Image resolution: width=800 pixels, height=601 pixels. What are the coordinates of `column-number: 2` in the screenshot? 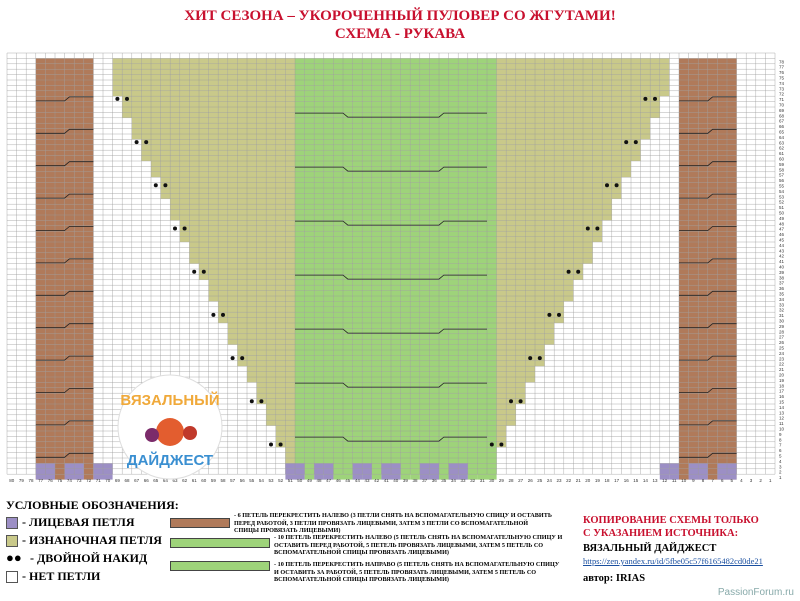 It's located at (760, 480).